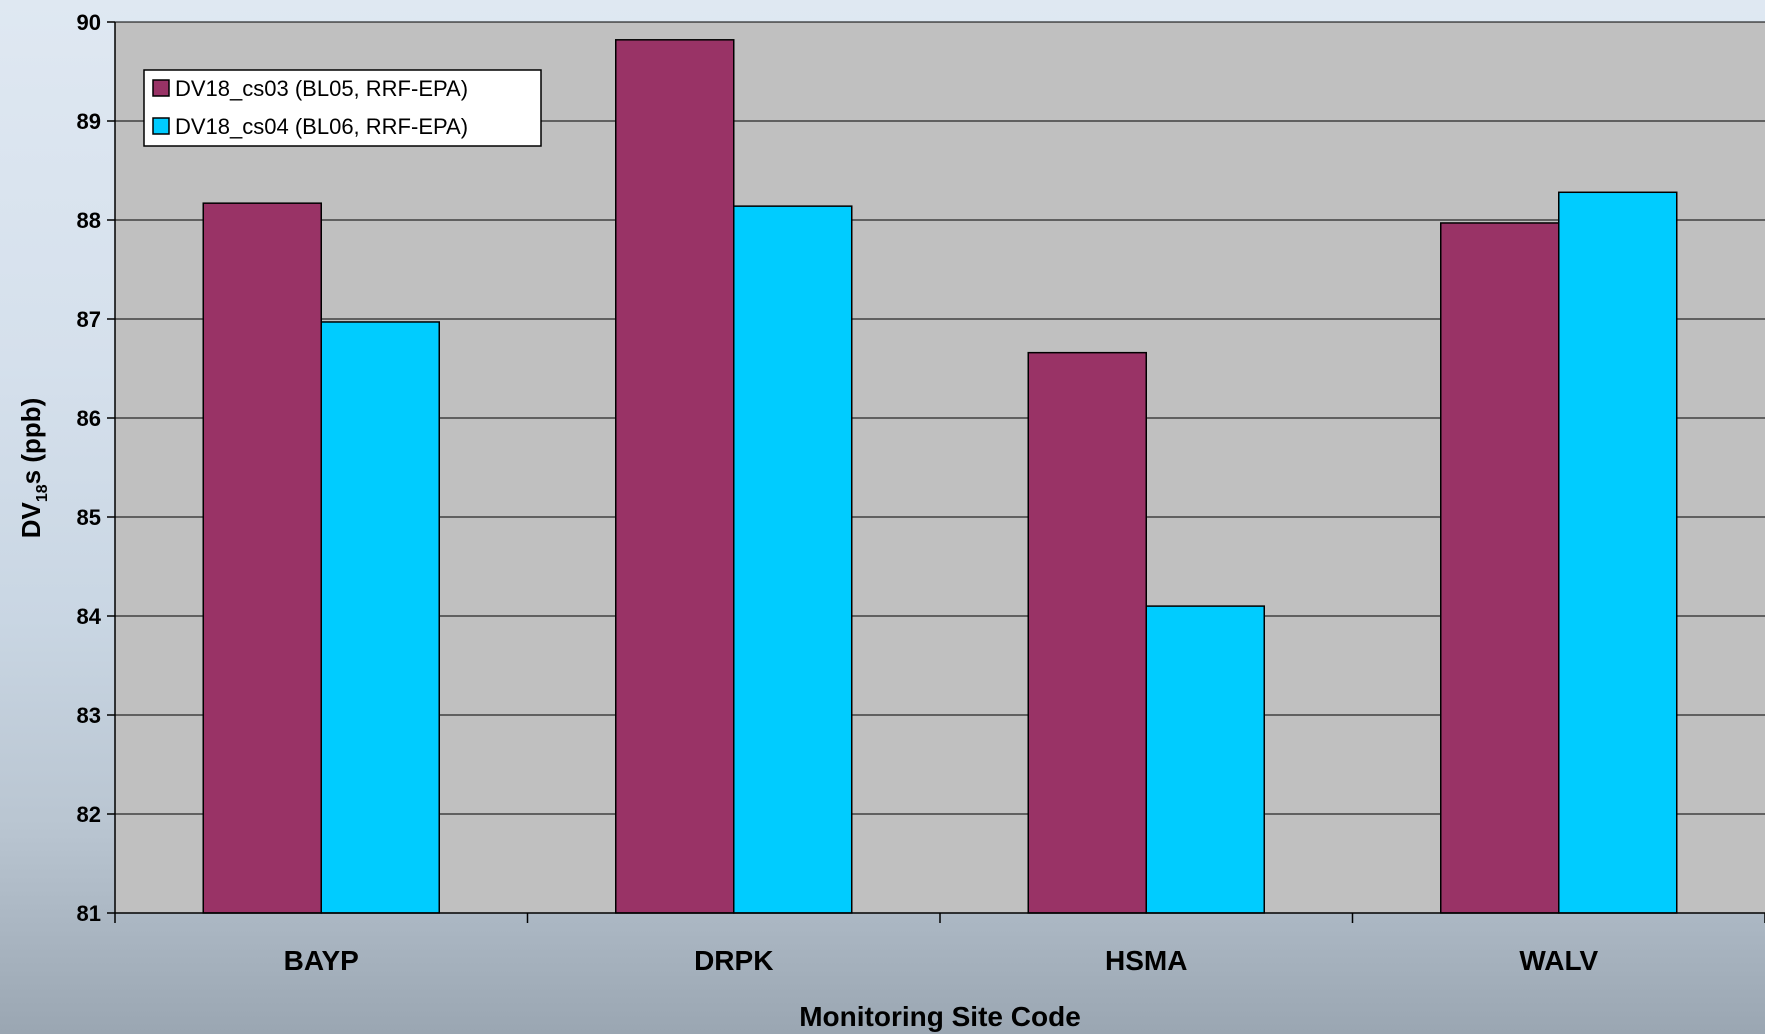 This screenshot has height=1034, width=1765. I want to click on x-tick-label: HSMA, so click(1146, 960).